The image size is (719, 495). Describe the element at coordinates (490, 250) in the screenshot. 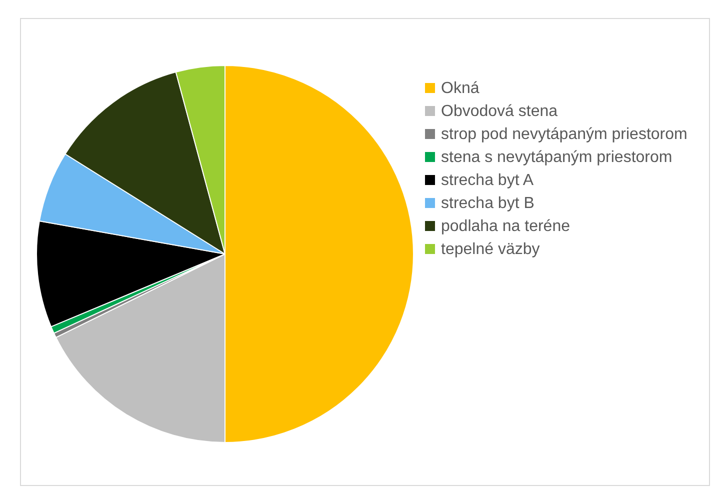

I see `legend-label: tepelné väzby` at that location.